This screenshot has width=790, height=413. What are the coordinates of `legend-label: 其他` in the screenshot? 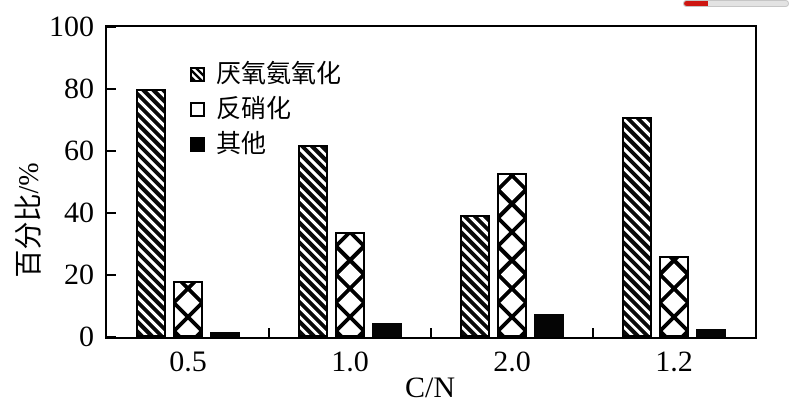 It's located at (241, 144).